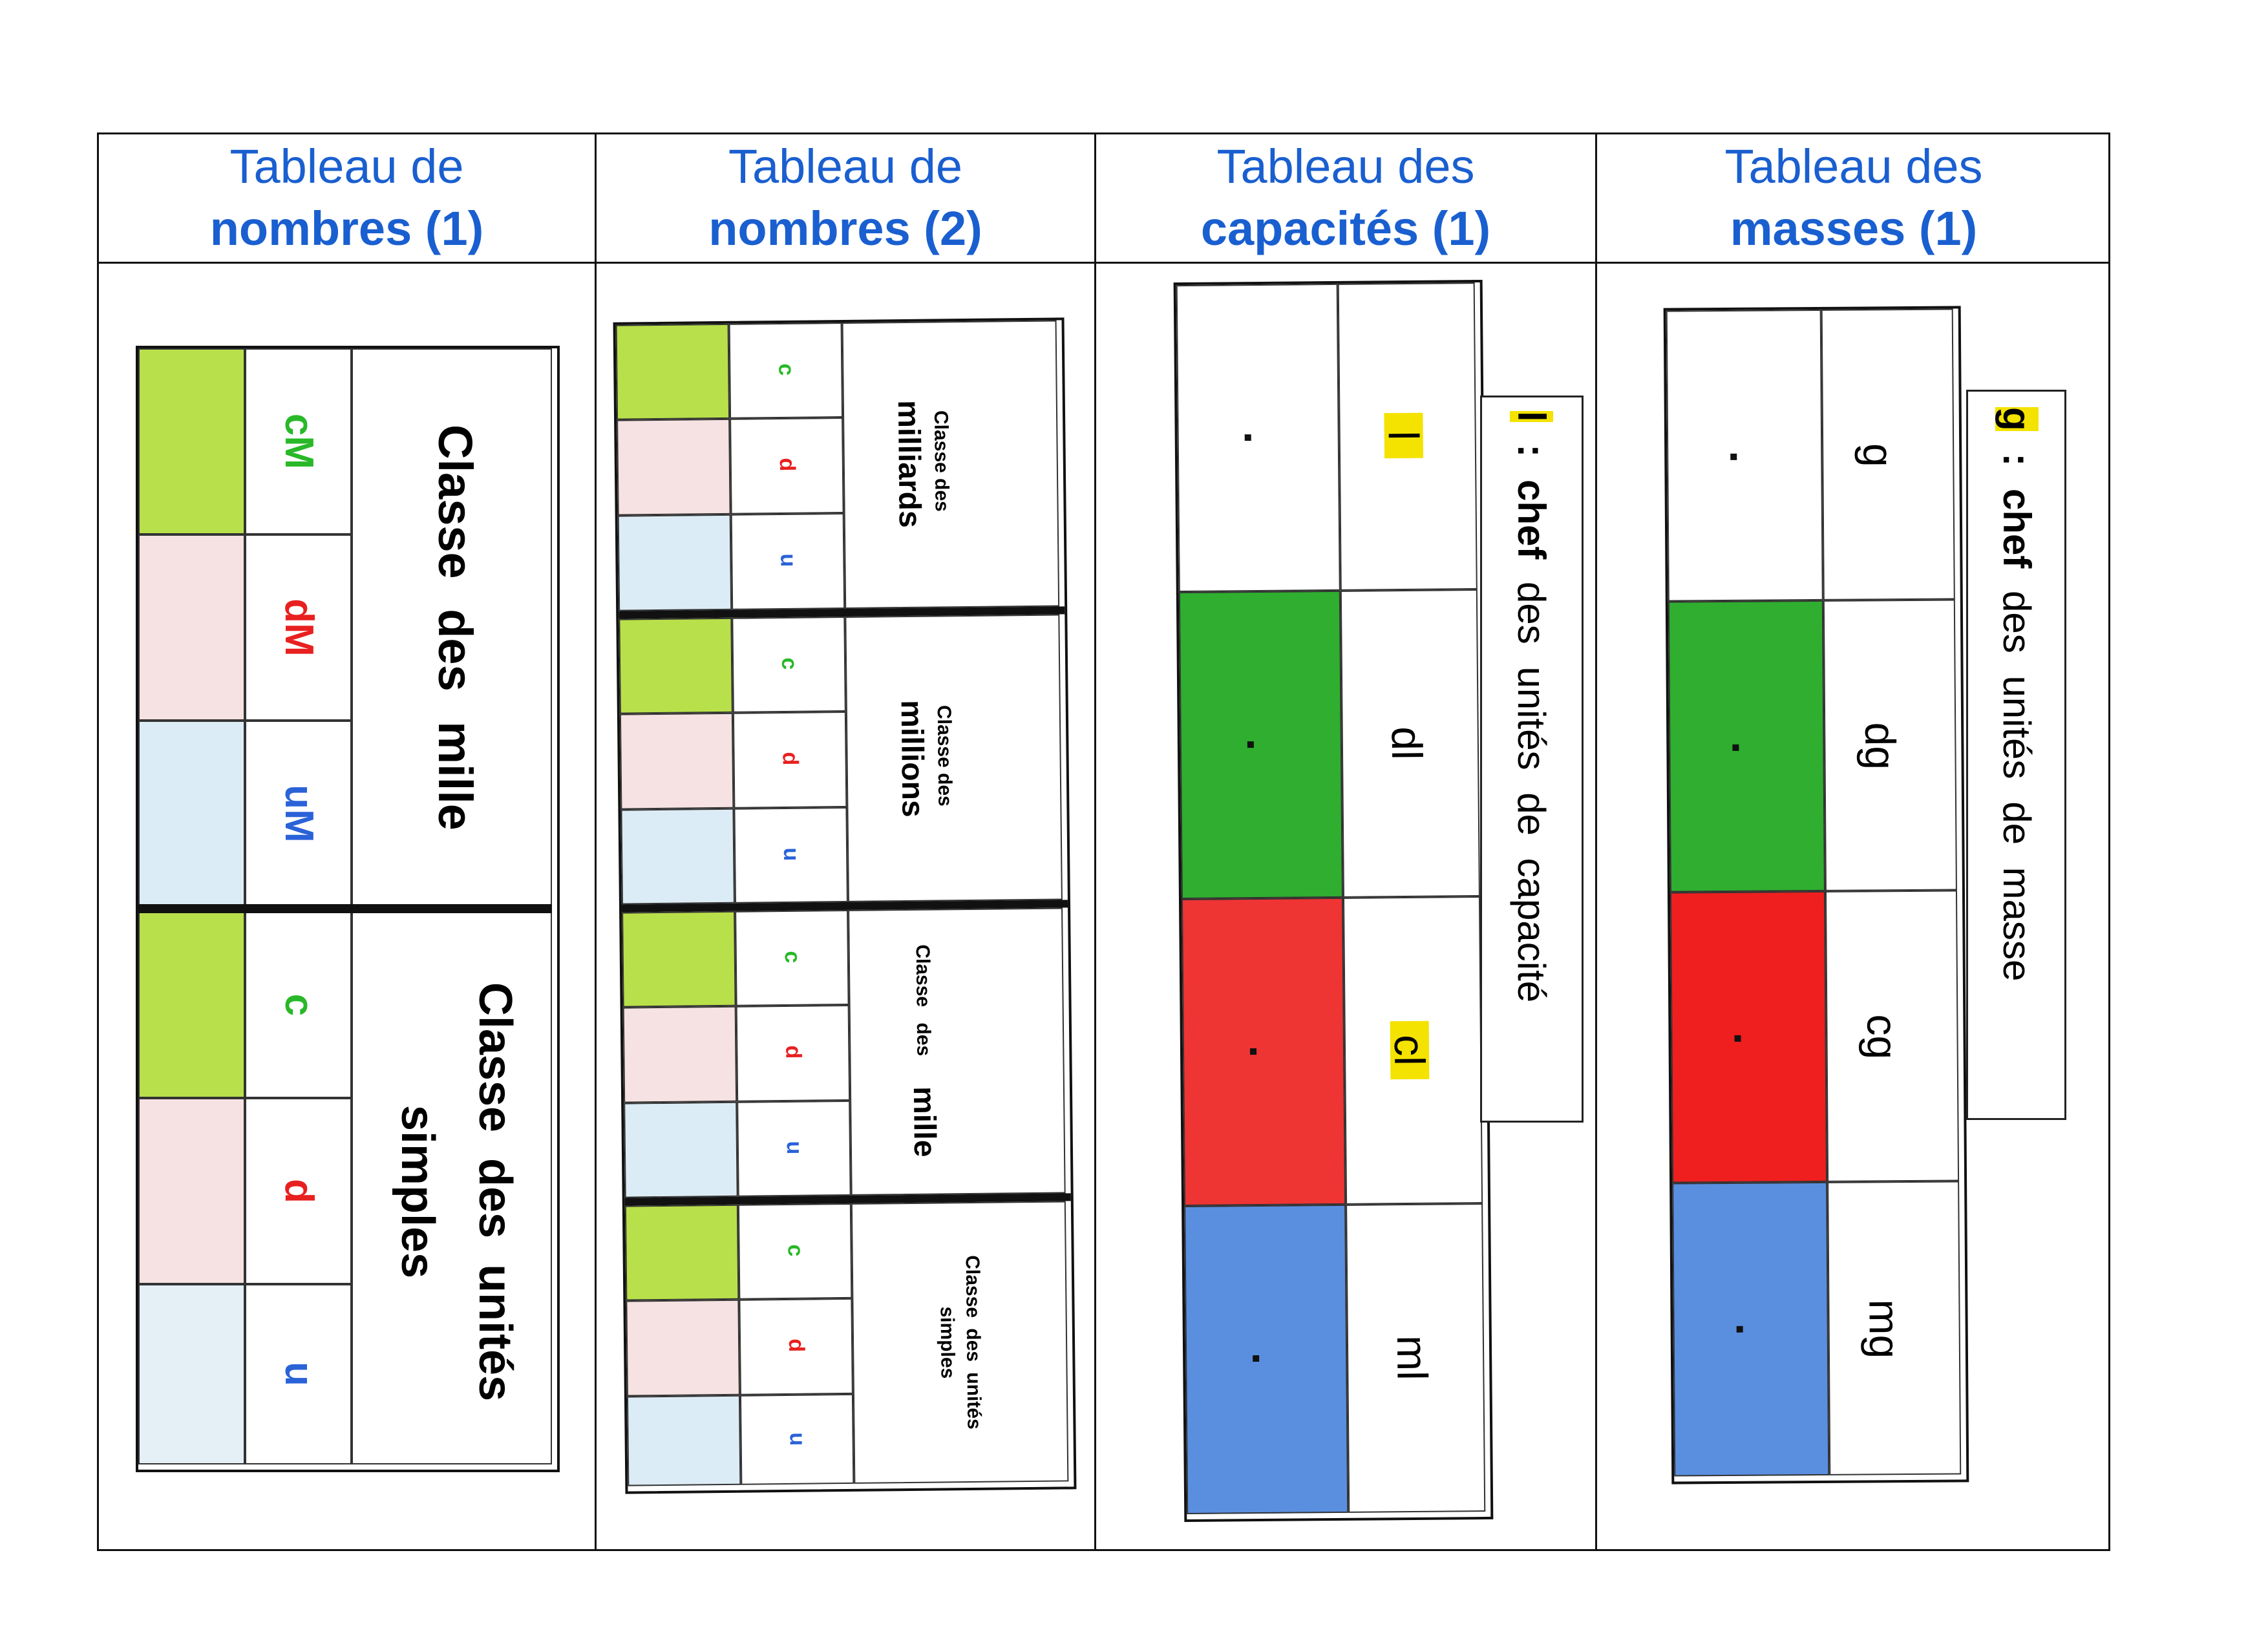  I want to click on note-key: l, so click(1531, 416).